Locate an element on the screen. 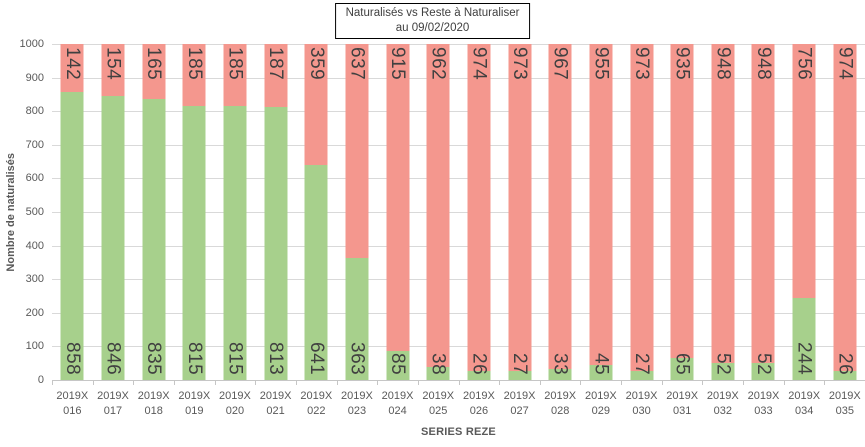 The image size is (865, 447). bar-slot-2019X030: 973 27 is located at coordinates (641, 212).